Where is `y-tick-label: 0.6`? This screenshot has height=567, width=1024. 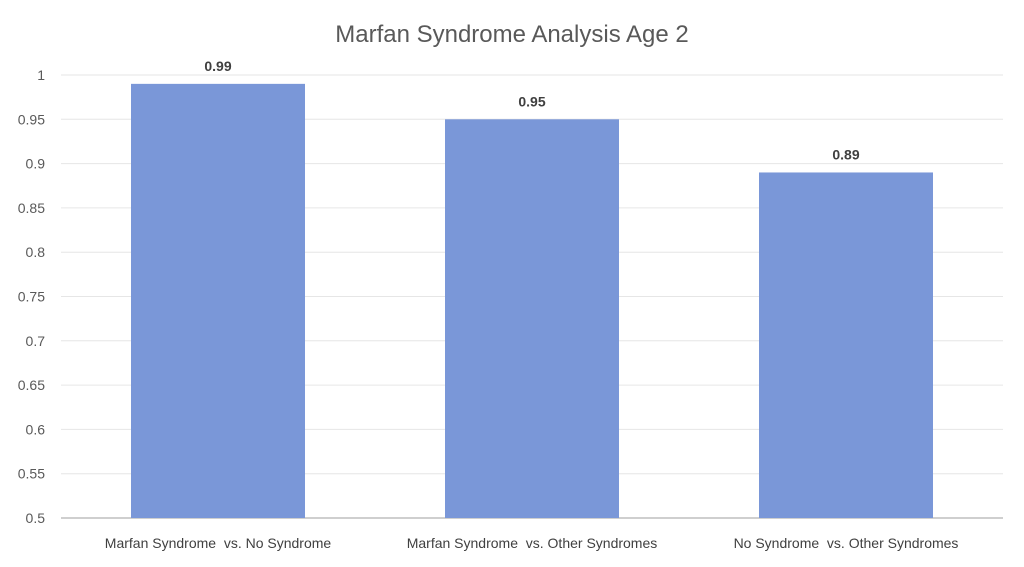
y-tick-label: 0.6 is located at coordinates (36, 429).